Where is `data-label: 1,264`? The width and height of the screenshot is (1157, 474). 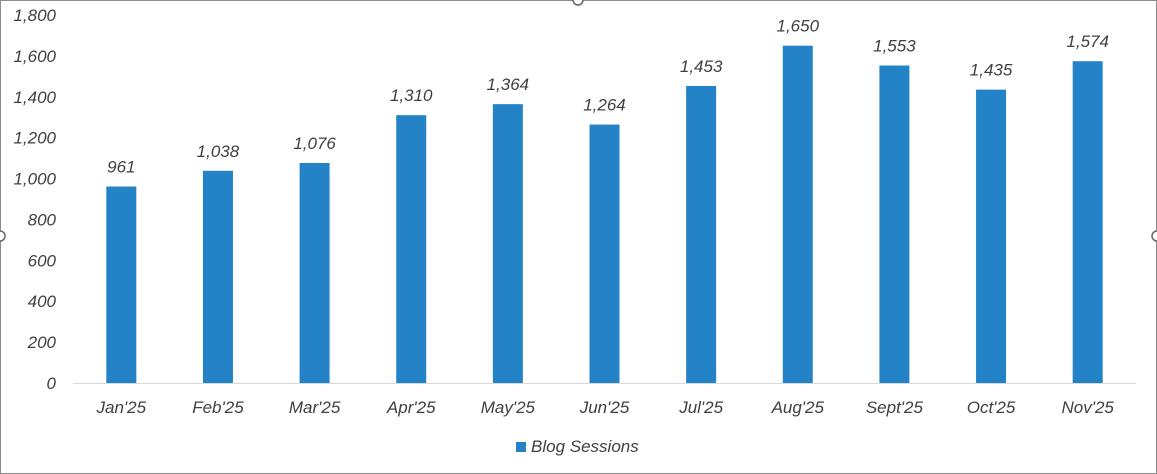
data-label: 1,264 is located at coordinates (604, 105).